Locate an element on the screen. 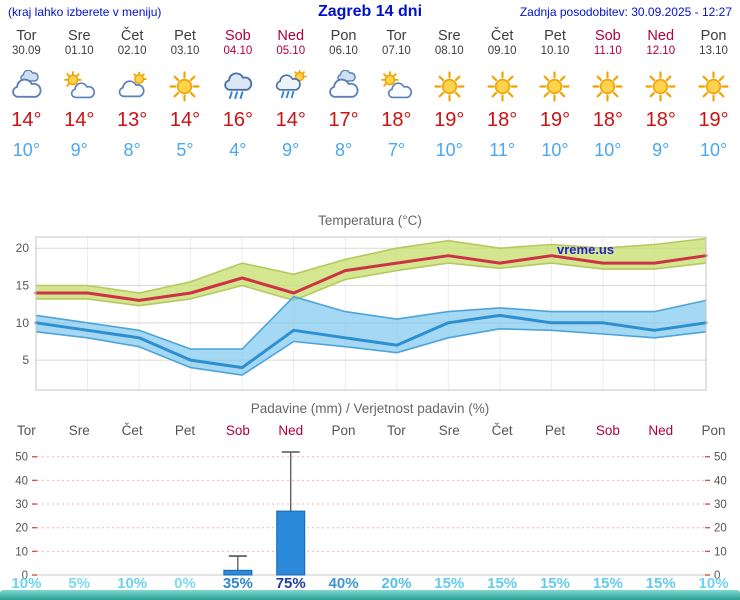  forecast-day-08.10: Sre 08.10 19° 10° is located at coordinates (449, 94).